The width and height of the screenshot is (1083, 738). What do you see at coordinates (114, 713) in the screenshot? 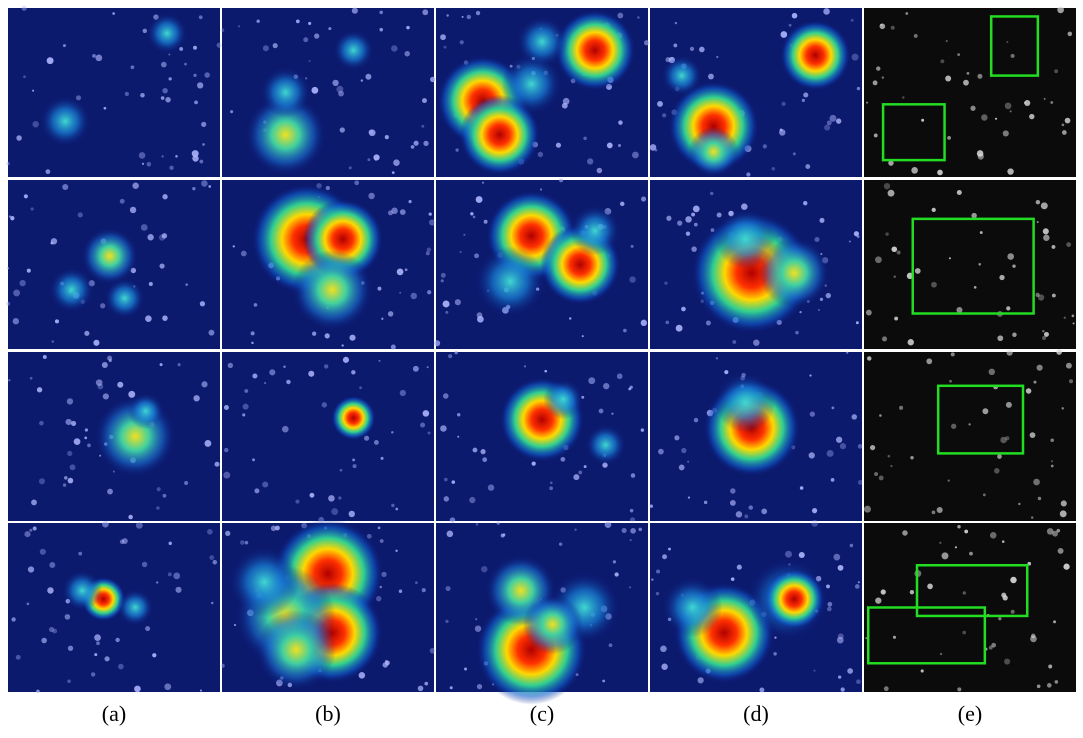
I see `column-label: (a)` at bounding box center [114, 713].